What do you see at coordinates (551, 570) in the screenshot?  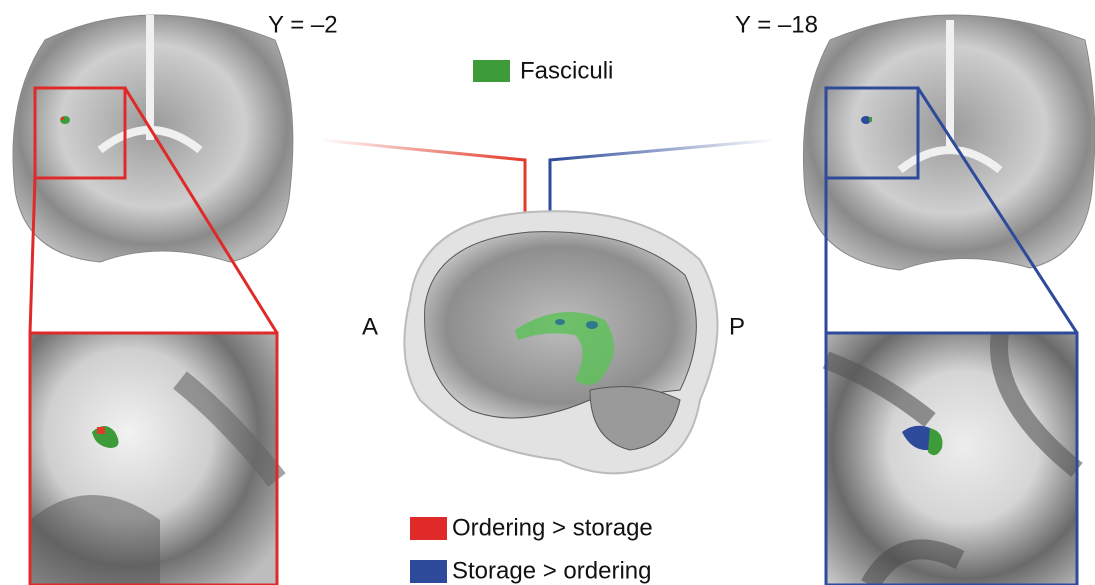 I see `storage-label: Storage > ordering` at bounding box center [551, 570].